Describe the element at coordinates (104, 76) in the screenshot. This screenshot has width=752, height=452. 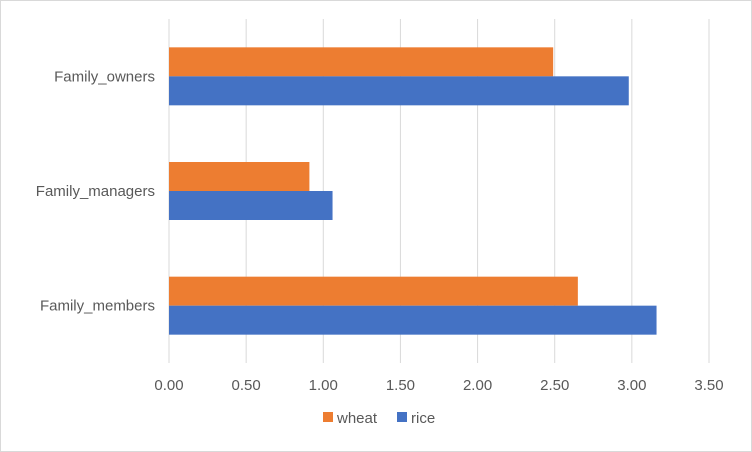
I see `category-label: Family_owners` at that location.